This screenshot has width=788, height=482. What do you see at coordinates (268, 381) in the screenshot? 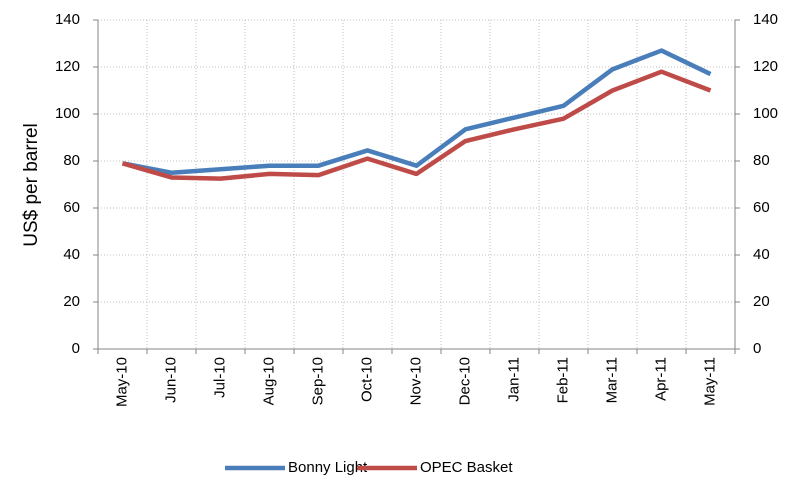
I see `x-tick-label: Aug-10` at bounding box center [268, 381].